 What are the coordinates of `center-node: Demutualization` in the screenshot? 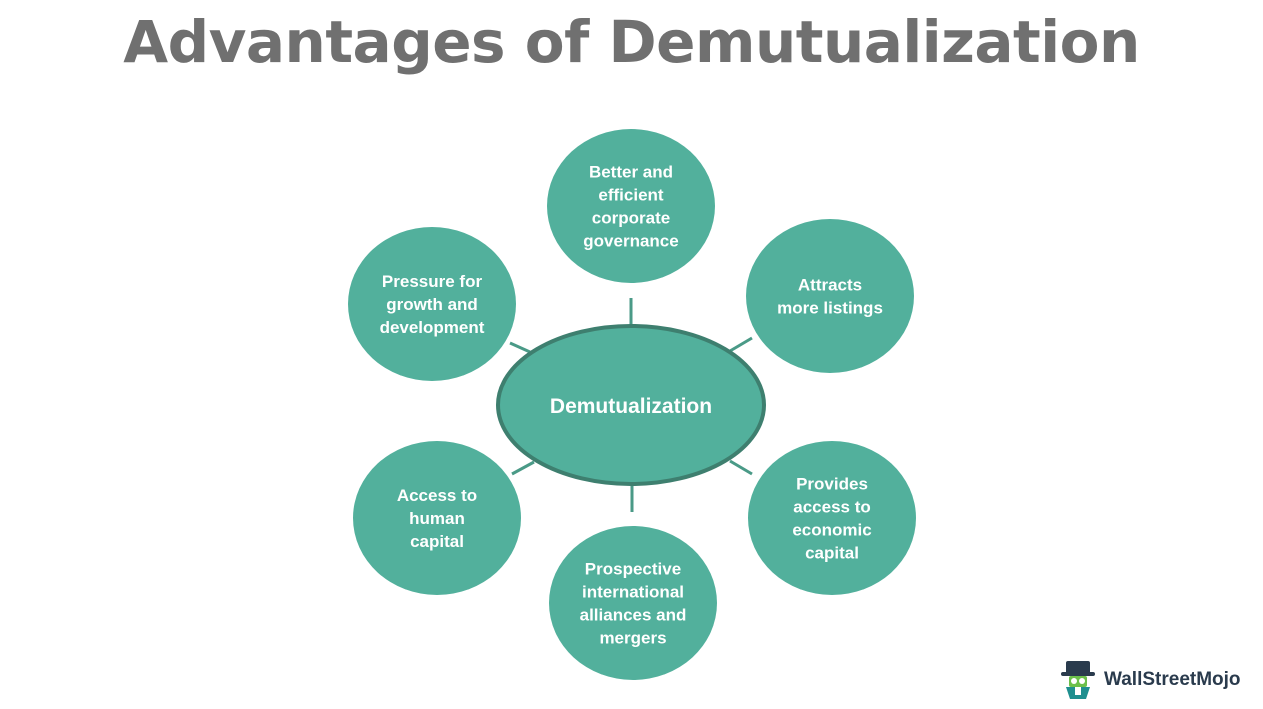 It's located at (631, 405).